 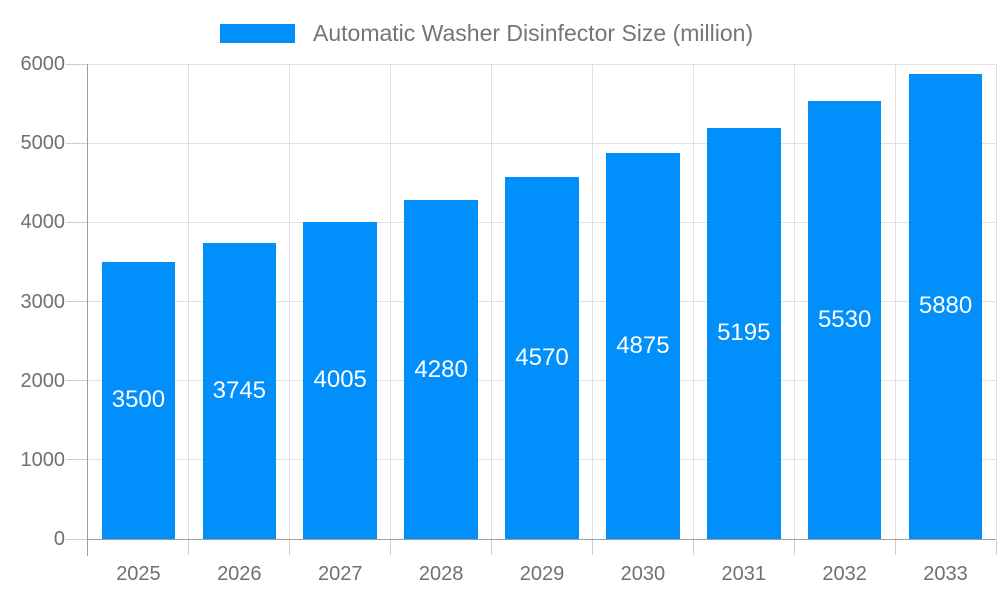 What do you see at coordinates (43, 459) in the screenshot?
I see `y-axis-label-1000: 1000` at bounding box center [43, 459].